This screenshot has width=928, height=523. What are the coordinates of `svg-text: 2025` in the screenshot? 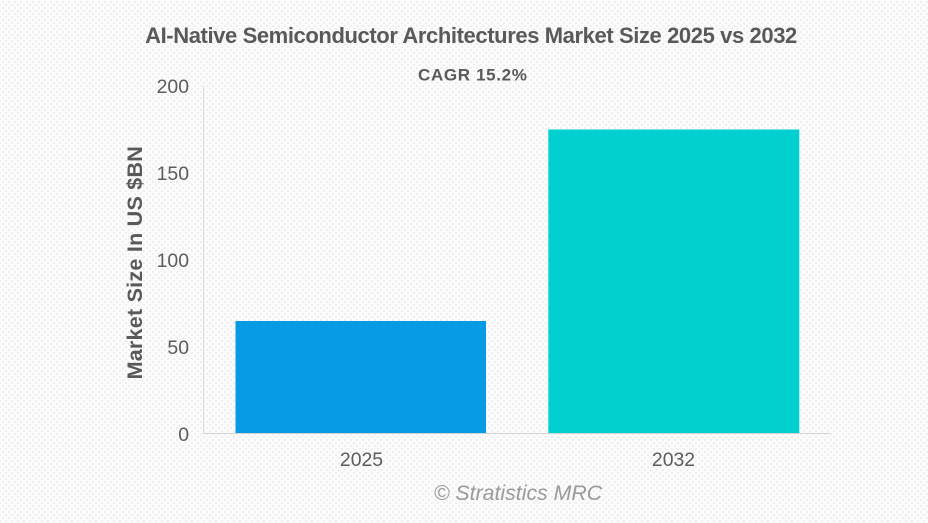 It's located at (361, 460).